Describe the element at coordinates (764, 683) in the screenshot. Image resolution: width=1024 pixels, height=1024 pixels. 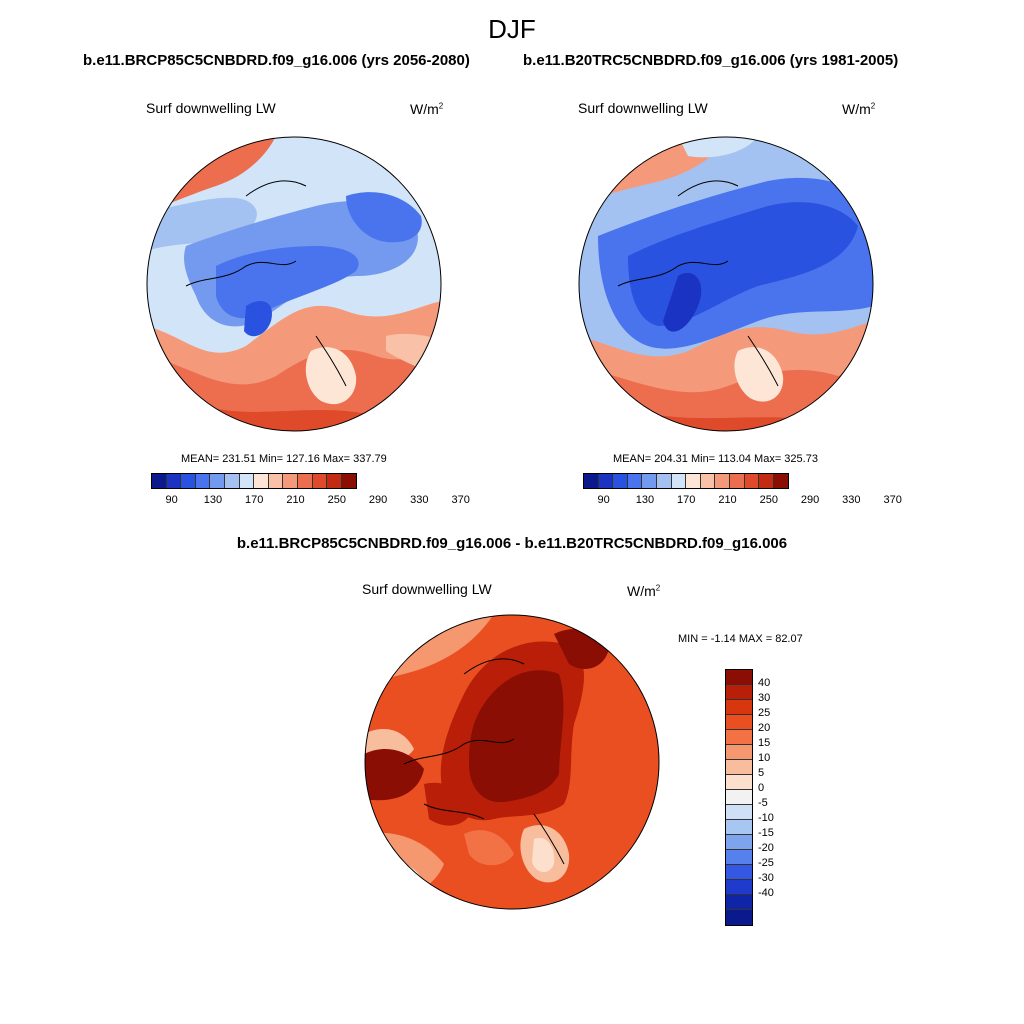
I see `diff-colorbar-tick-label: 40` at that location.